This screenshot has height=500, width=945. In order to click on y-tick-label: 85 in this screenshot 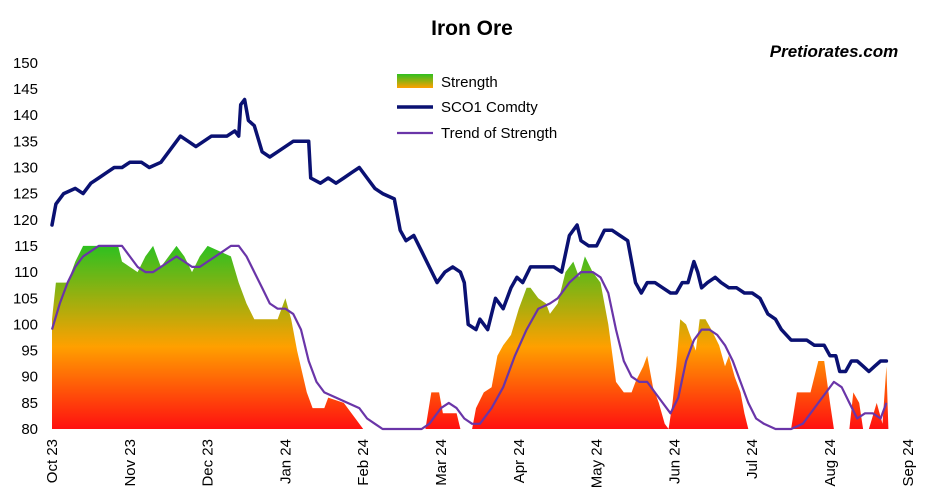, I will do `click(29, 403)`.